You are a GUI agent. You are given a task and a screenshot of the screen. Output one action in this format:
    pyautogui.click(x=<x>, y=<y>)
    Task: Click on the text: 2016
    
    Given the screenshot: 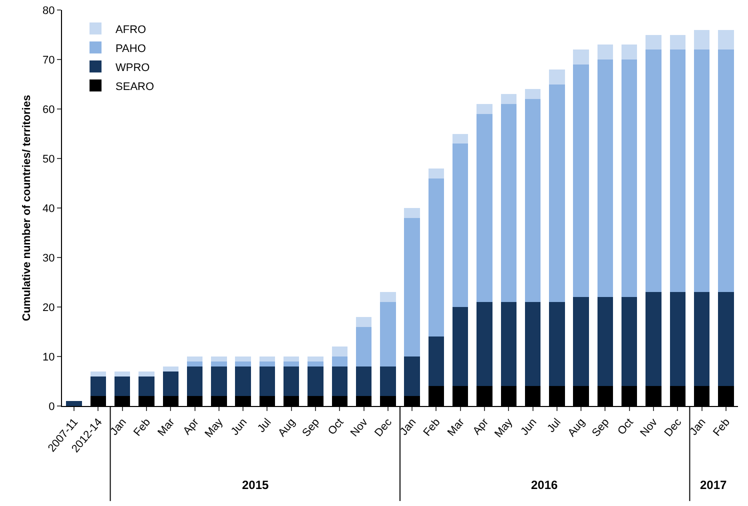 What is the action you would take?
    pyautogui.click(x=544, y=485)
    